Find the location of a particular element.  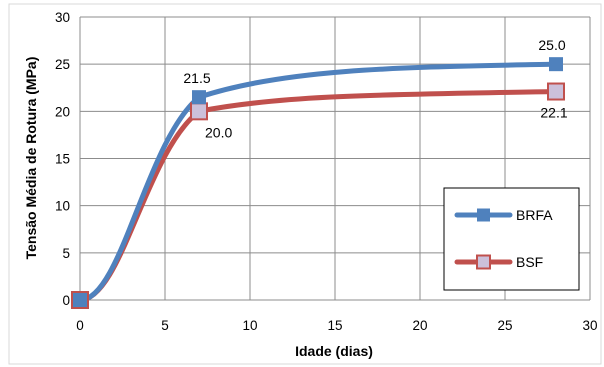

legend: BRFA BSF is located at coordinates (511, 239).